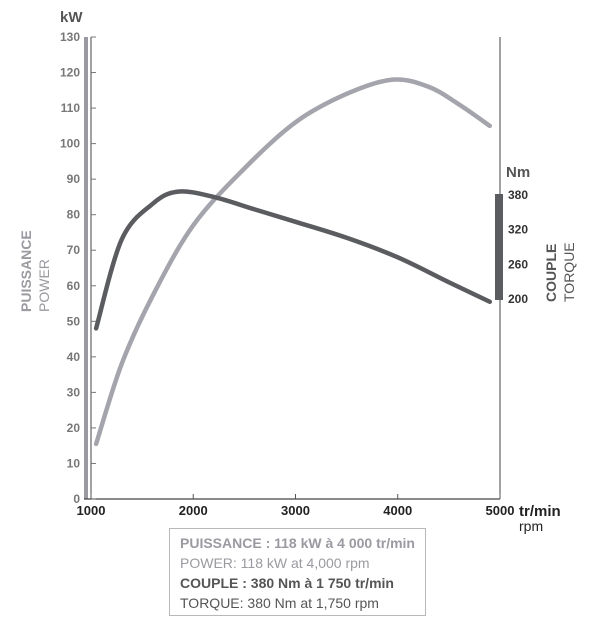 This screenshot has height=624, width=600. What do you see at coordinates (287, 583) in the screenshot?
I see `legend-torque-fr: COUPLE : 380 Nm à 1 750 tr/min` at bounding box center [287, 583].